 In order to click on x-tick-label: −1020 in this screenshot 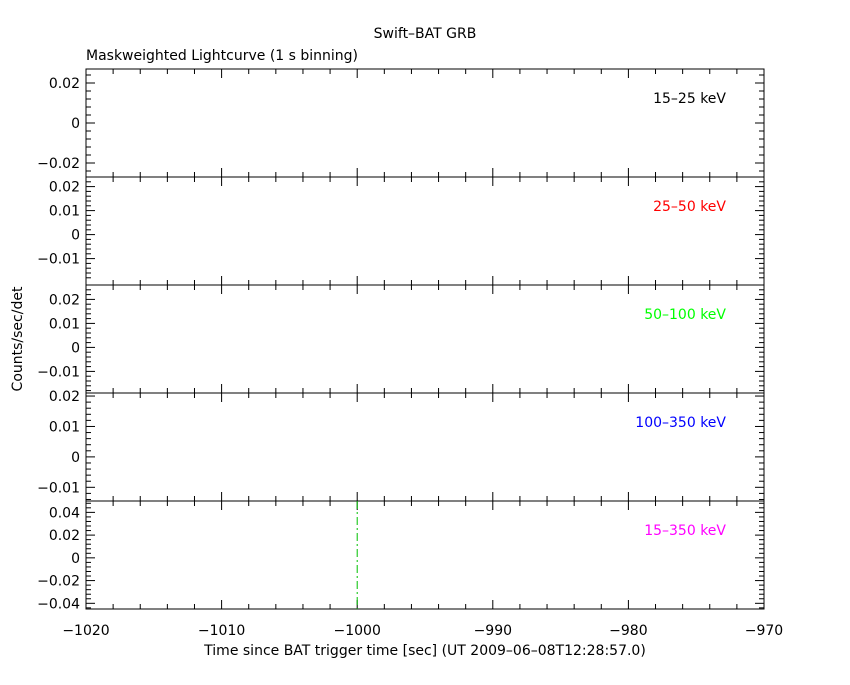, I will do `click(85, 631)`.